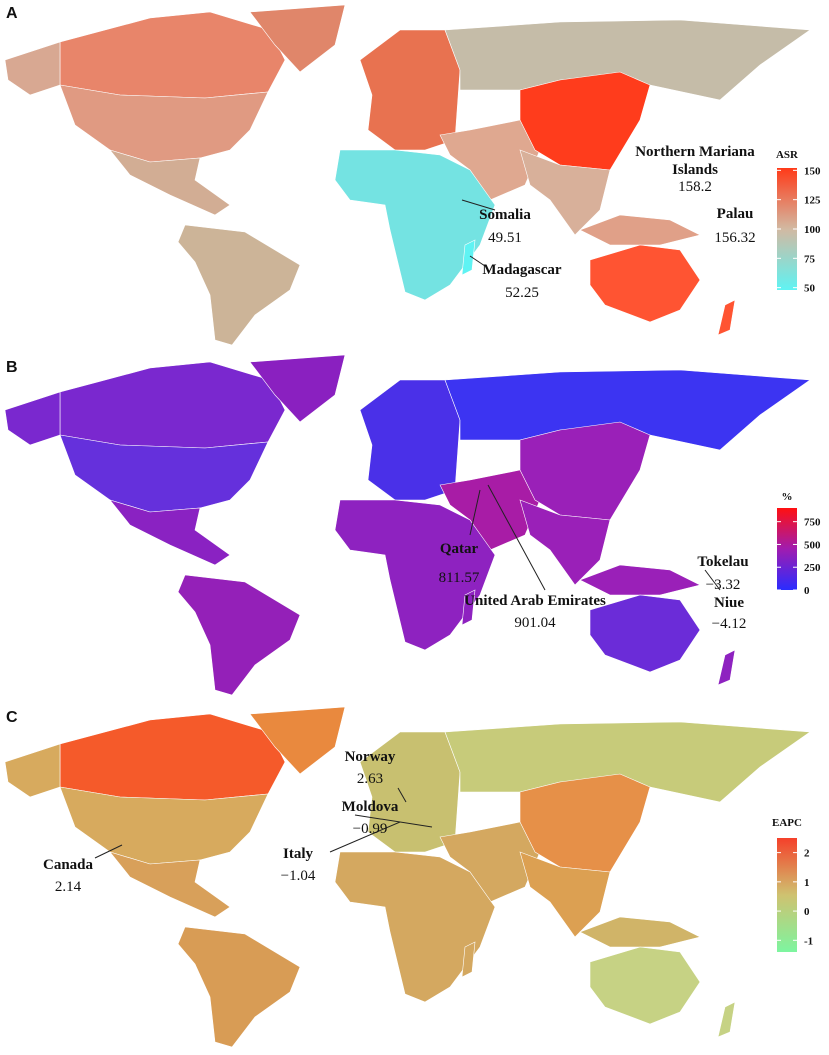 This screenshot has height=1055, width=829. I want to click on annotation-name: Niue, so click(729, 603).